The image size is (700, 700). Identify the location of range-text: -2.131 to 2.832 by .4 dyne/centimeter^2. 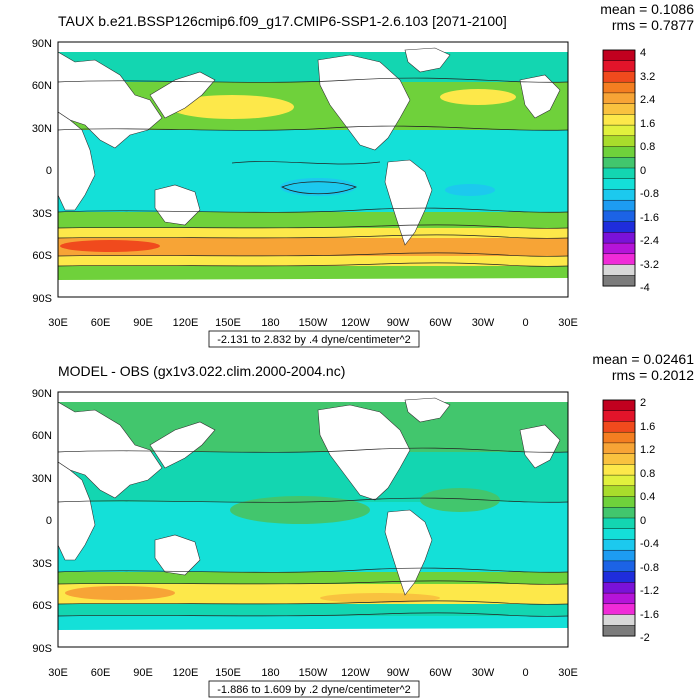
(314, 340).